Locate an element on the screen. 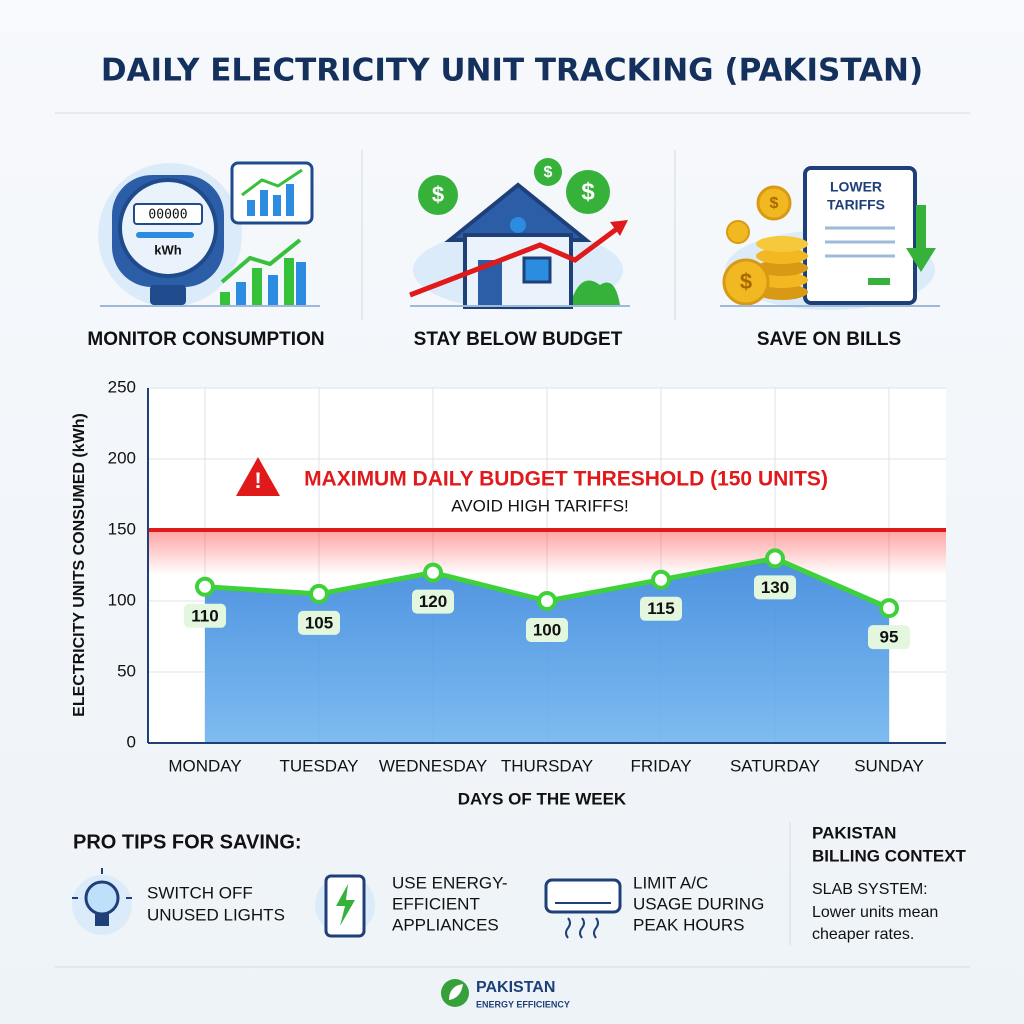  data-label: 130 is located at coordinates (775, 587).